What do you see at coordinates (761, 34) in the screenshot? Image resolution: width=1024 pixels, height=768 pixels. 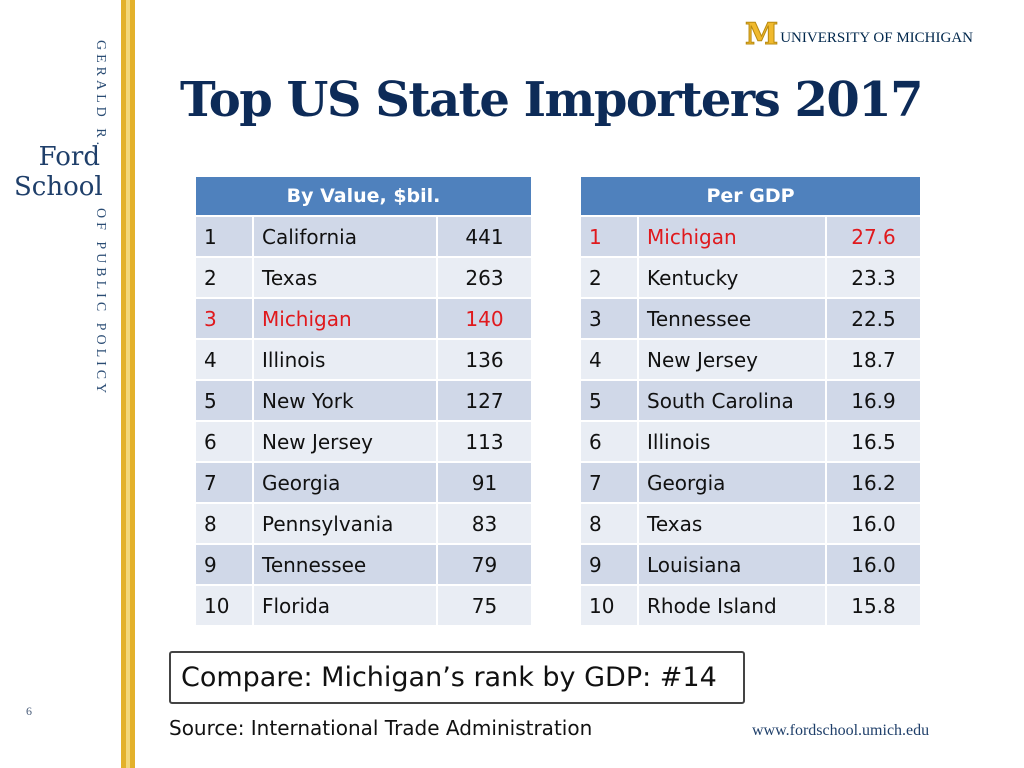 I see `block-m-icon: M` at bounding box center [761, 34].